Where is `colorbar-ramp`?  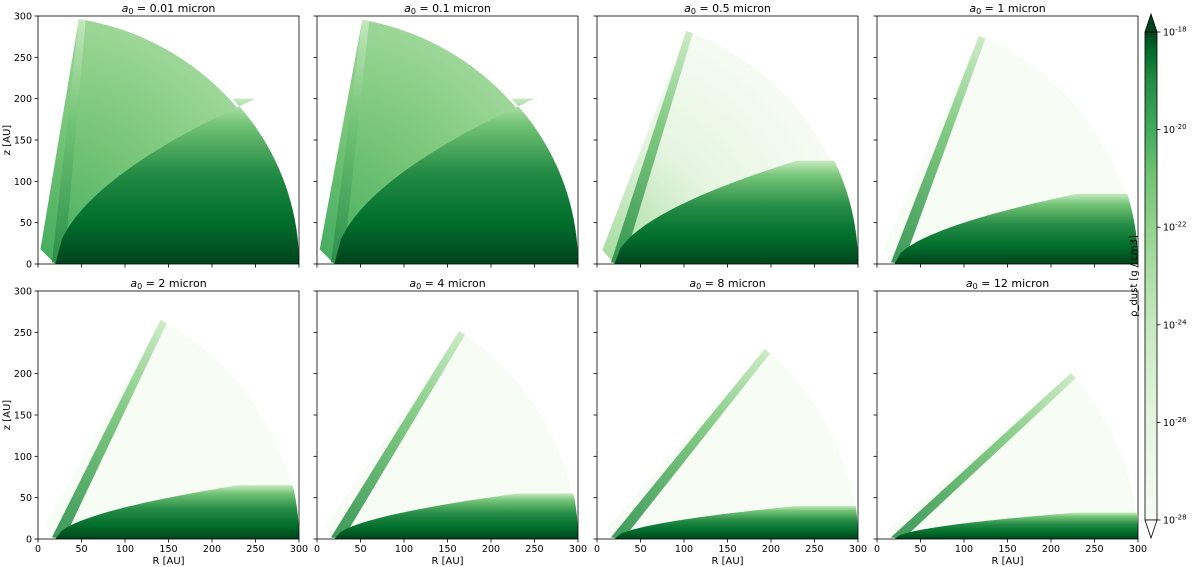
colorbar-ramp is located at coordinates (1151, 276).